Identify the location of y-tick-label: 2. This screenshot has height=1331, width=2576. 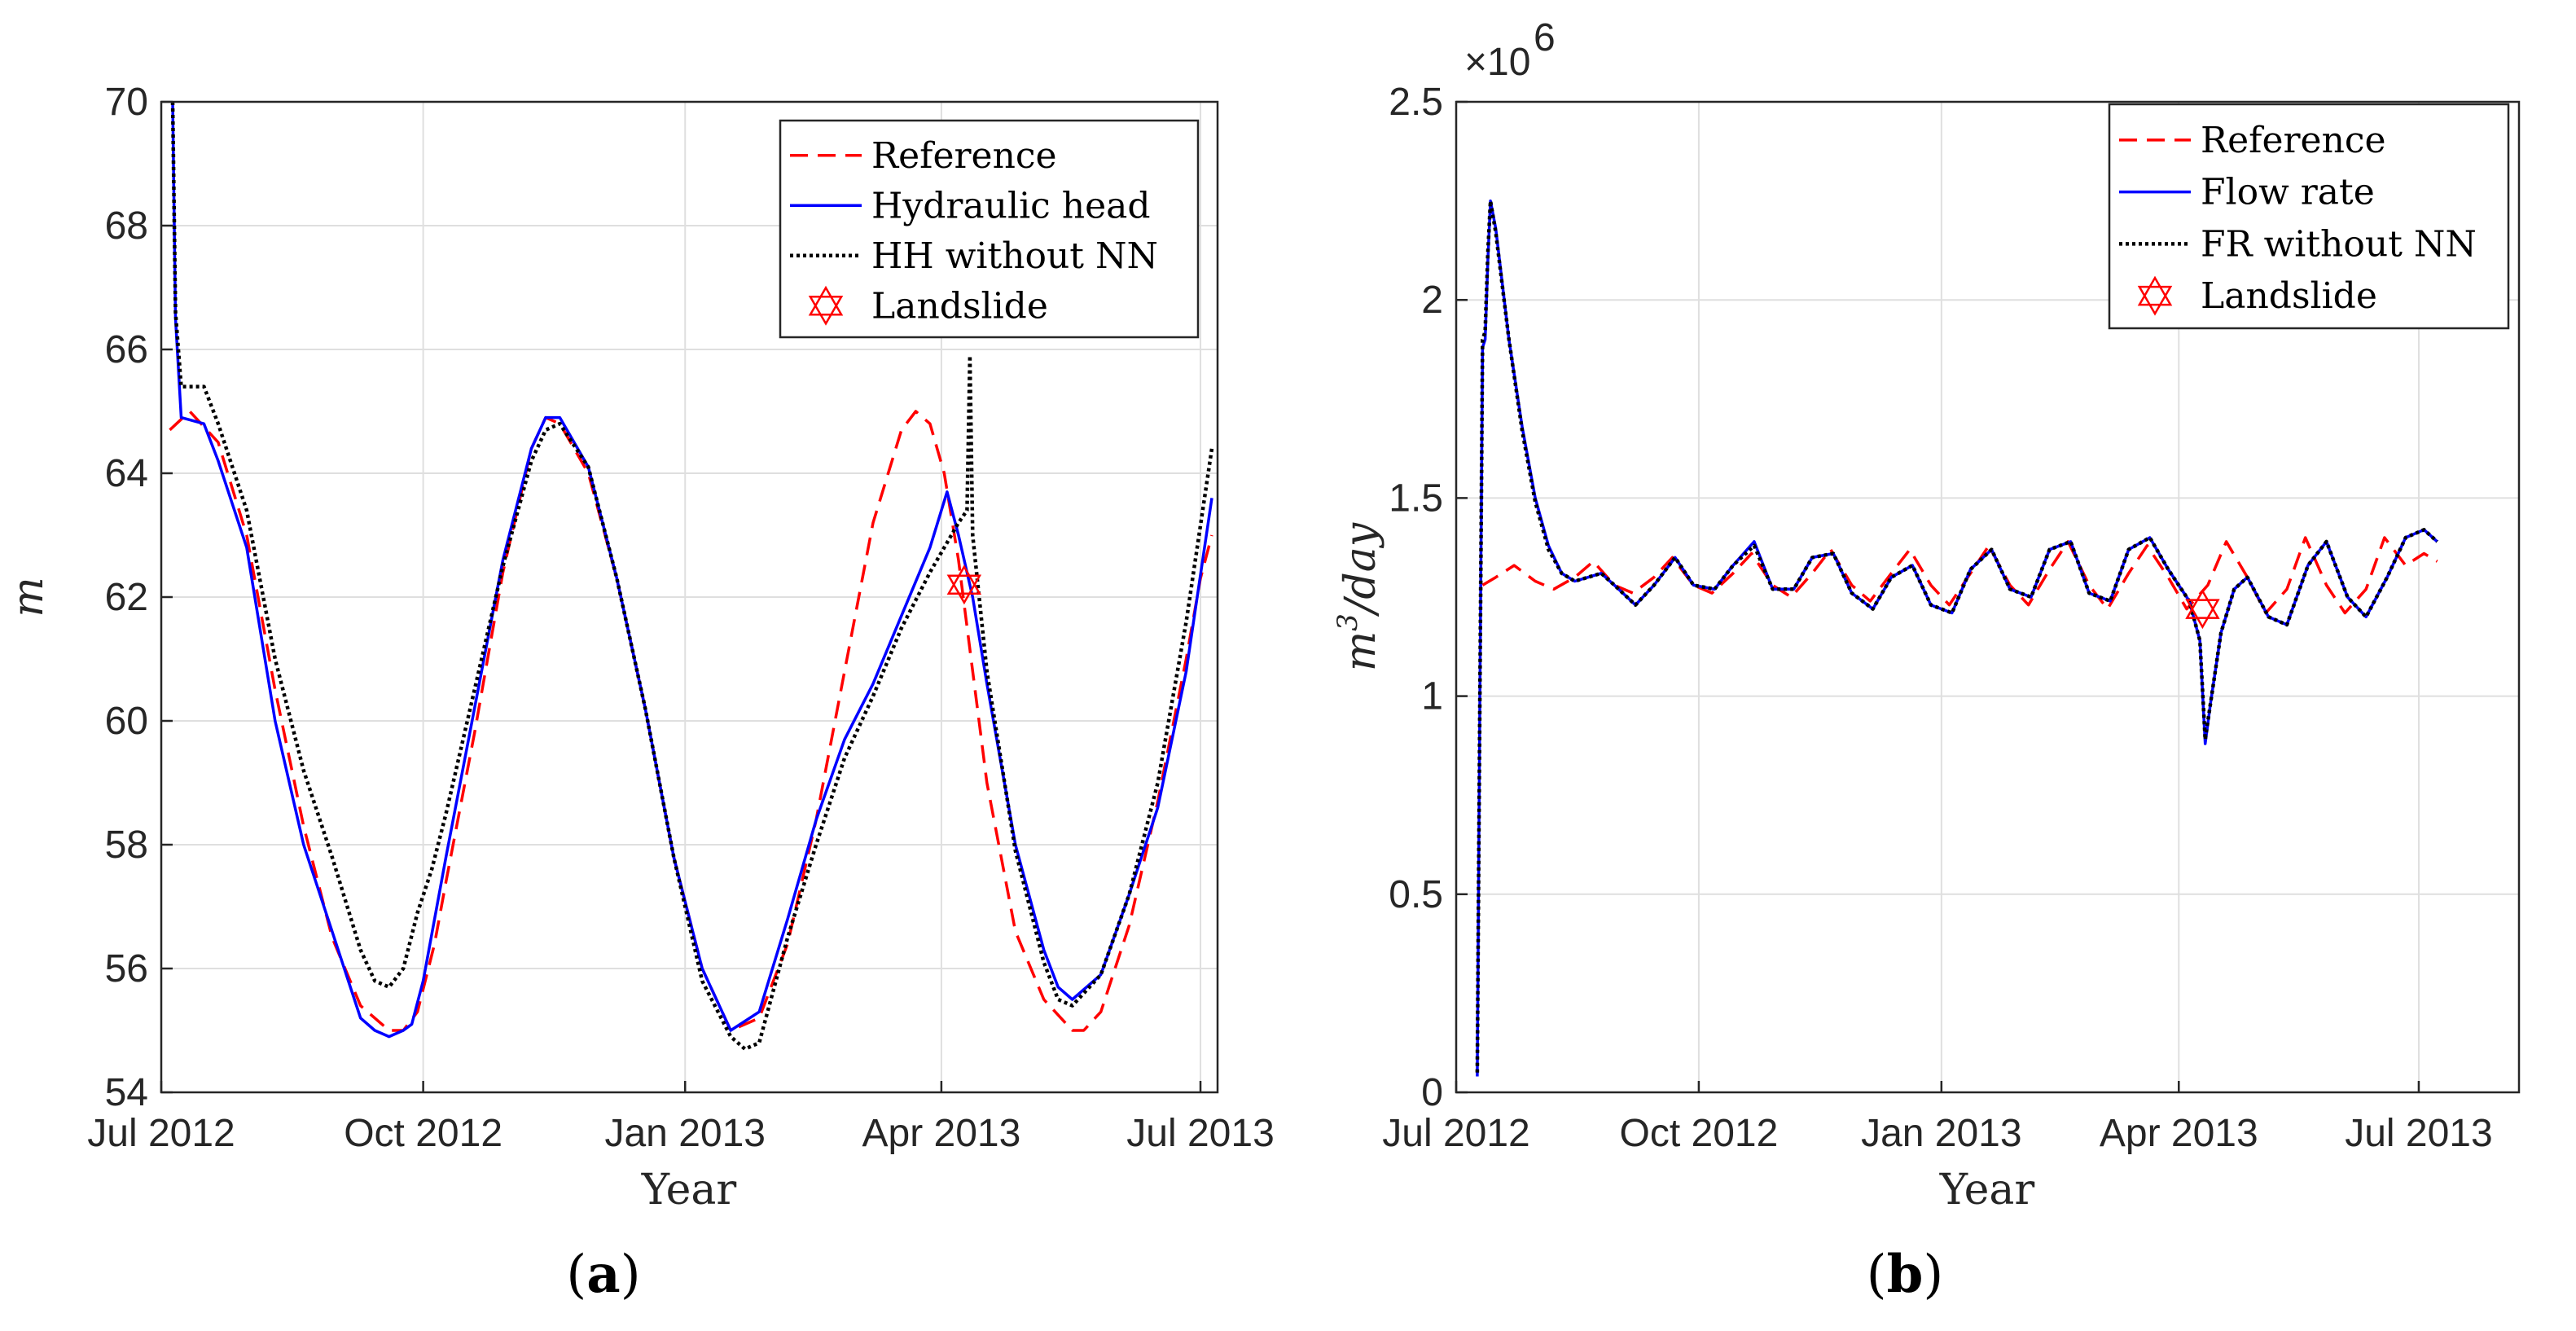
(1432, 300).